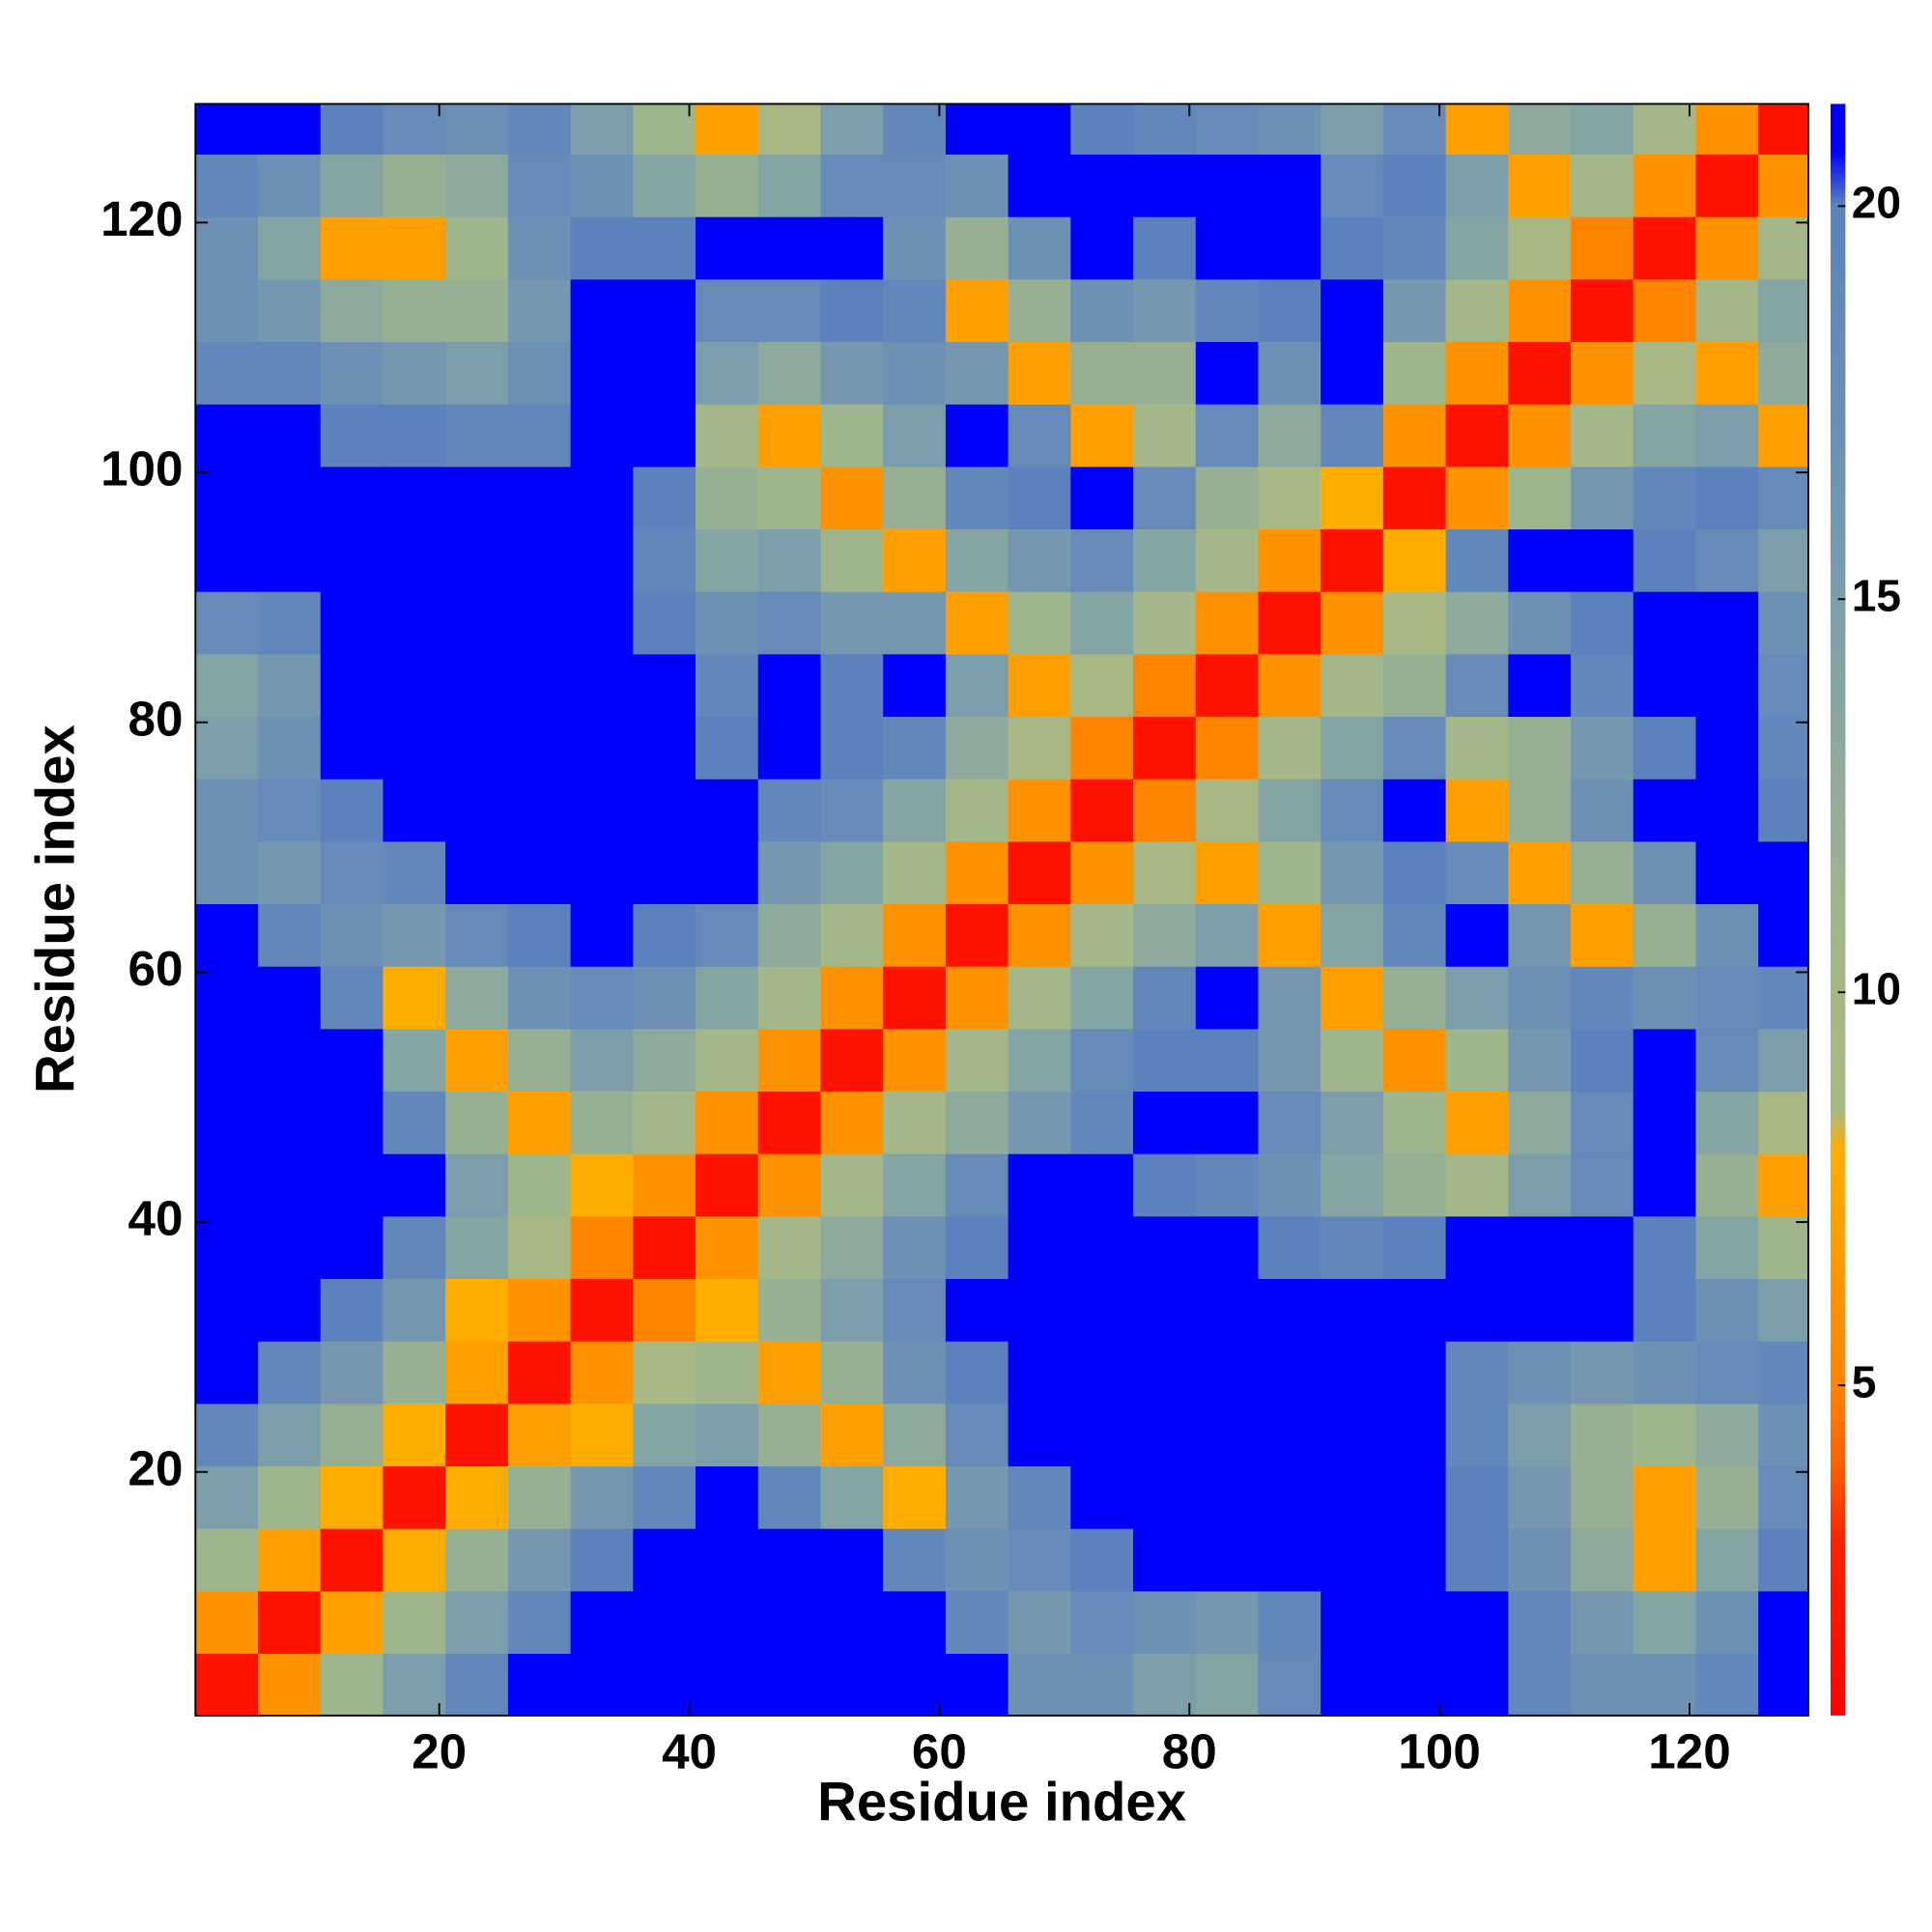  I want to click on x-tick-label: 60, so click(939, 1750).